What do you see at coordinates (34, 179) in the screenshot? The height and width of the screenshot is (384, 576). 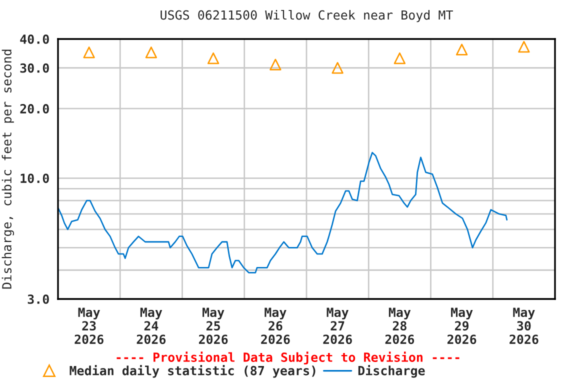 I see `y-tick-label: 10.0` at bounding box center [34, 179].